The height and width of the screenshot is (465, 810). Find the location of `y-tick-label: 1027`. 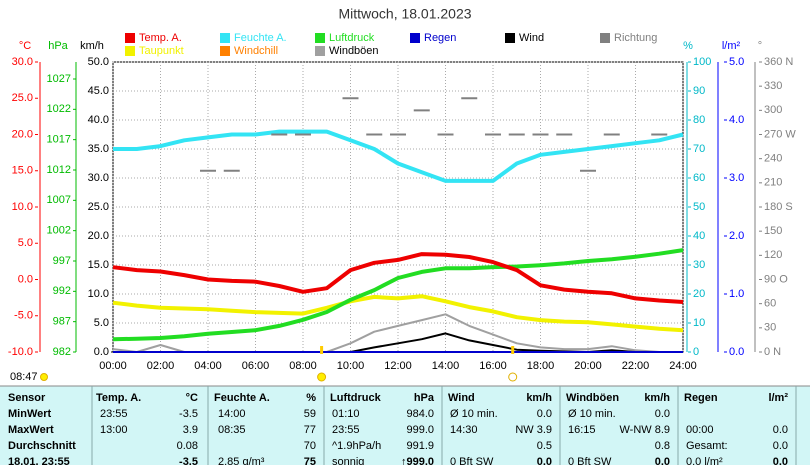

y-tick-label: 1027 is located at coordinates (59, 79).